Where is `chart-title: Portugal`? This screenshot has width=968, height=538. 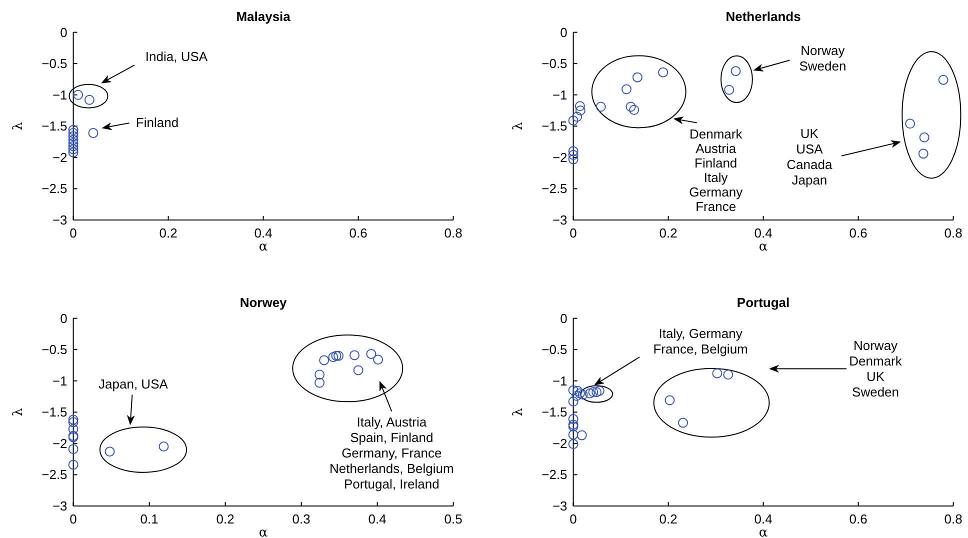 chart-title: Portugal is located at coordinates (763, 302).